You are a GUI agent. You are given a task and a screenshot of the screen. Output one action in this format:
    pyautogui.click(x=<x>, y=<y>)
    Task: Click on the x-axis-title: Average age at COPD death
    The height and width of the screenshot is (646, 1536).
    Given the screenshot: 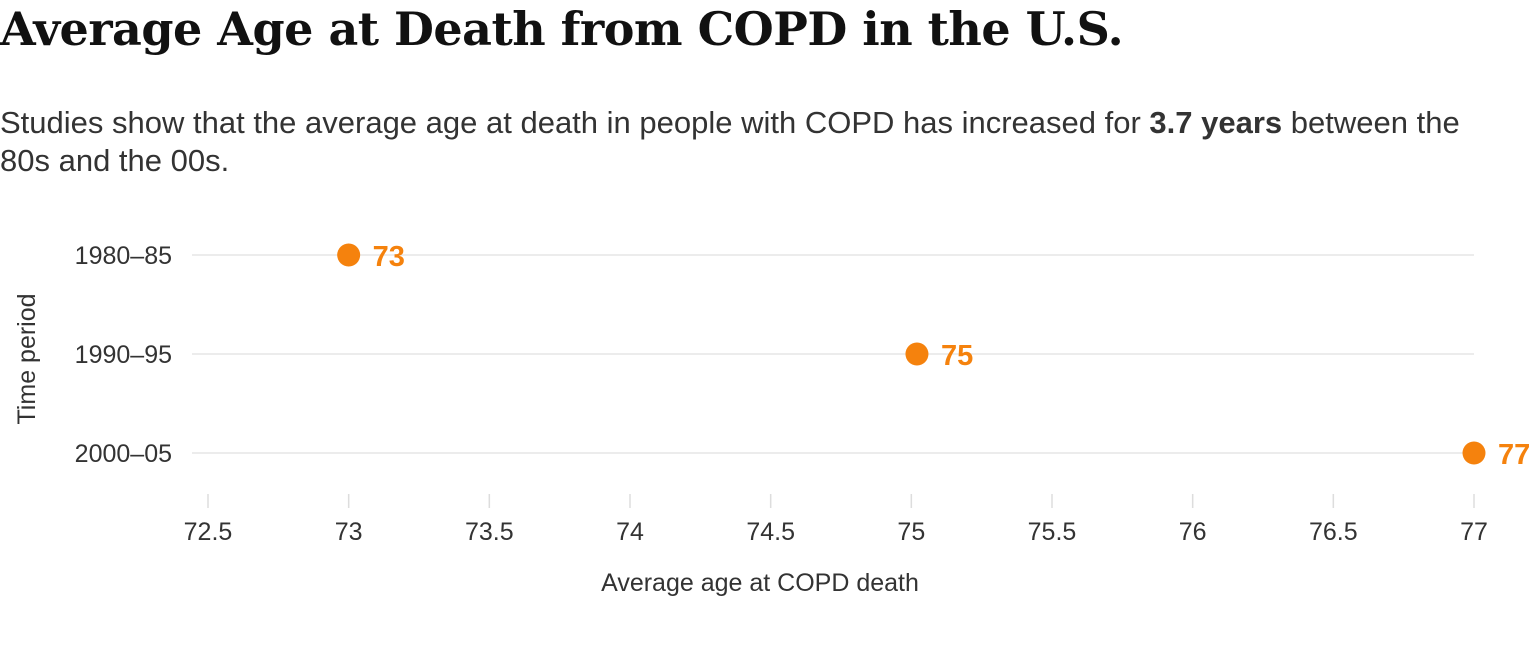 What is the action you would take?
    pyautogui.click(x=760, y=583)
    